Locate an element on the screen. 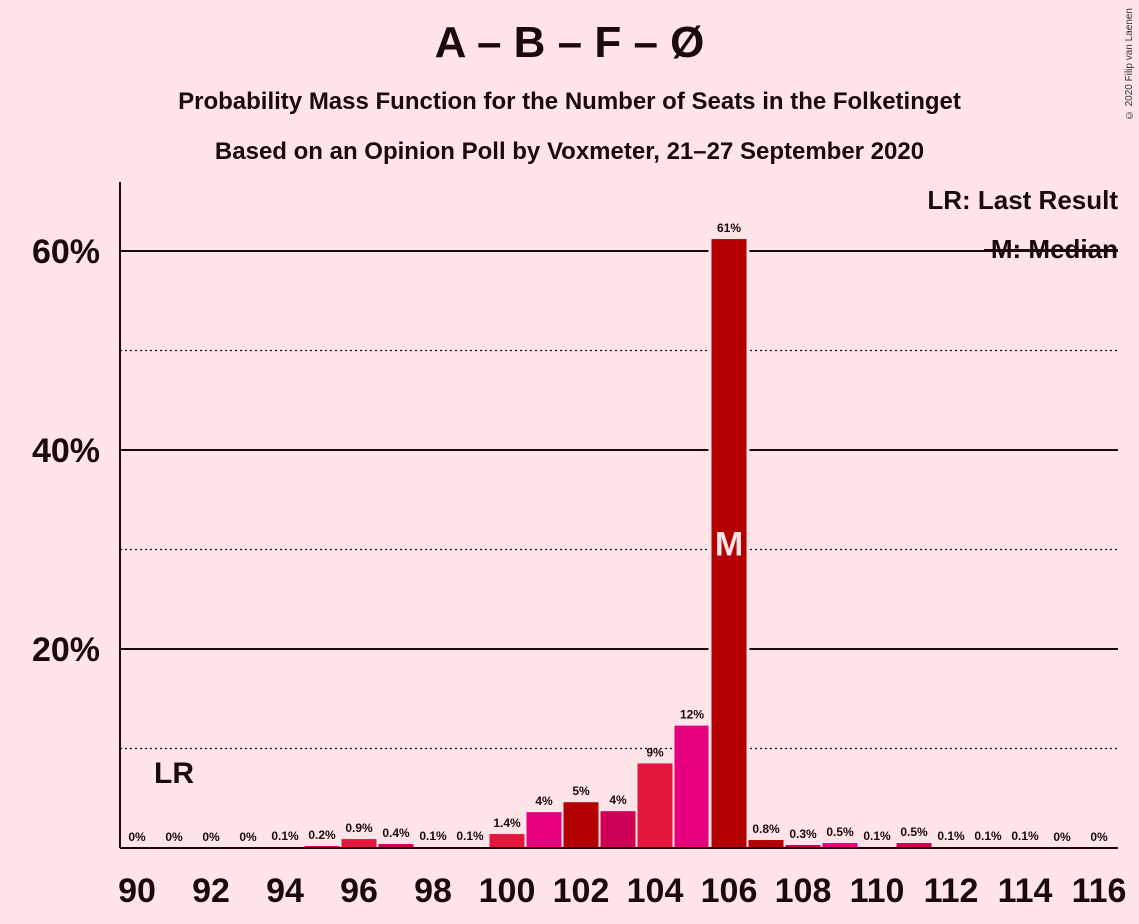 Image resolution: width=1139 pixels, height=924 pixels. median-marker: M is located at coordinates (729, 545).